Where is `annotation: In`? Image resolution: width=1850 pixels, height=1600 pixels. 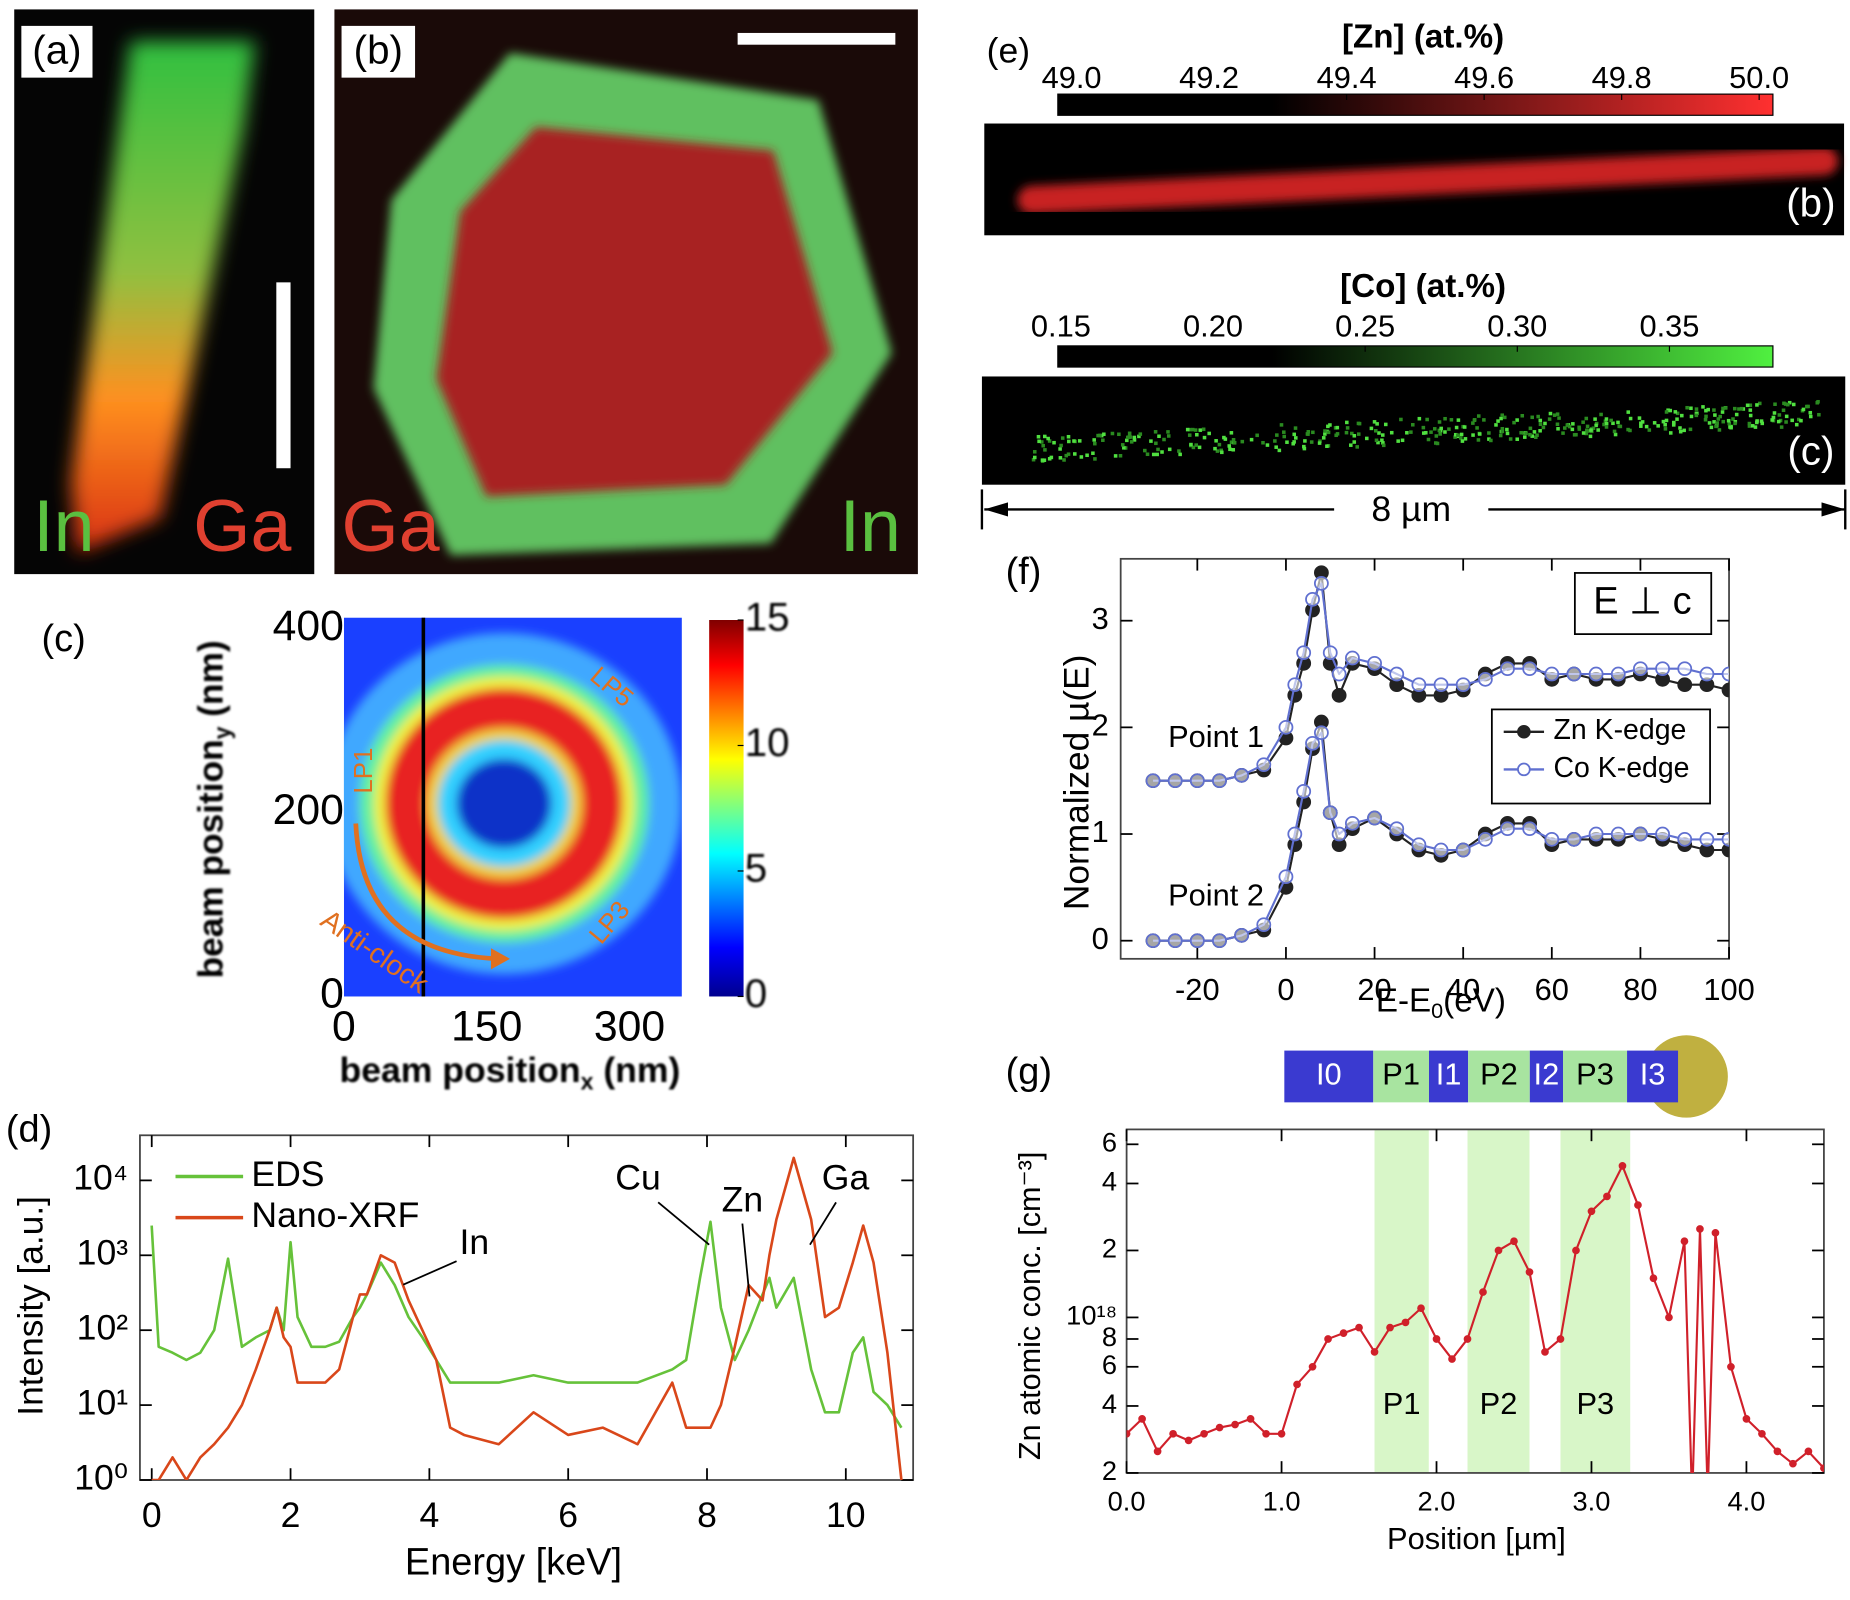
annotation: In is located at coordinates (475, 1242).